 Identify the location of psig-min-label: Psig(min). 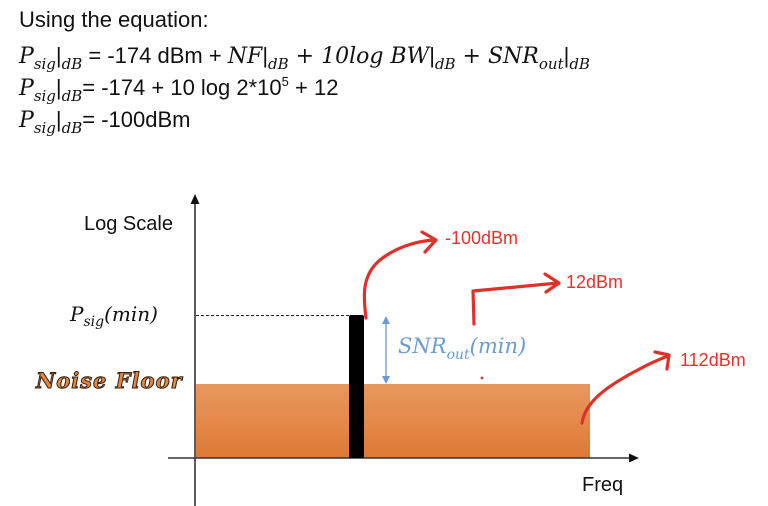
(114, 316).